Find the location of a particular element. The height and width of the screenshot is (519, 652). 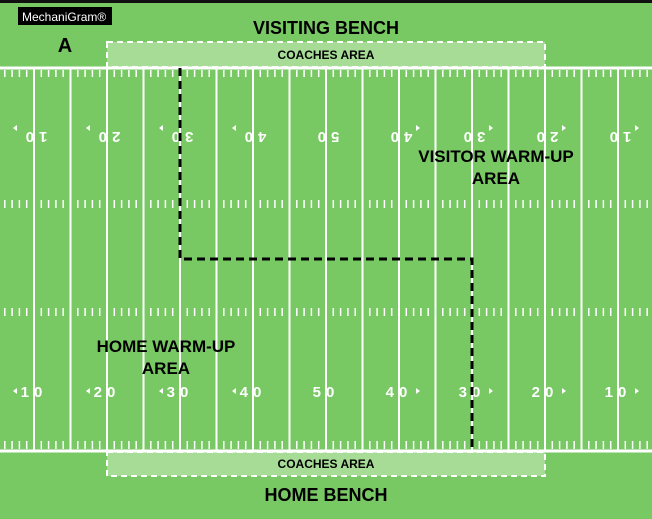

yard-number-top: 50 is located at coordinates (326, 136).